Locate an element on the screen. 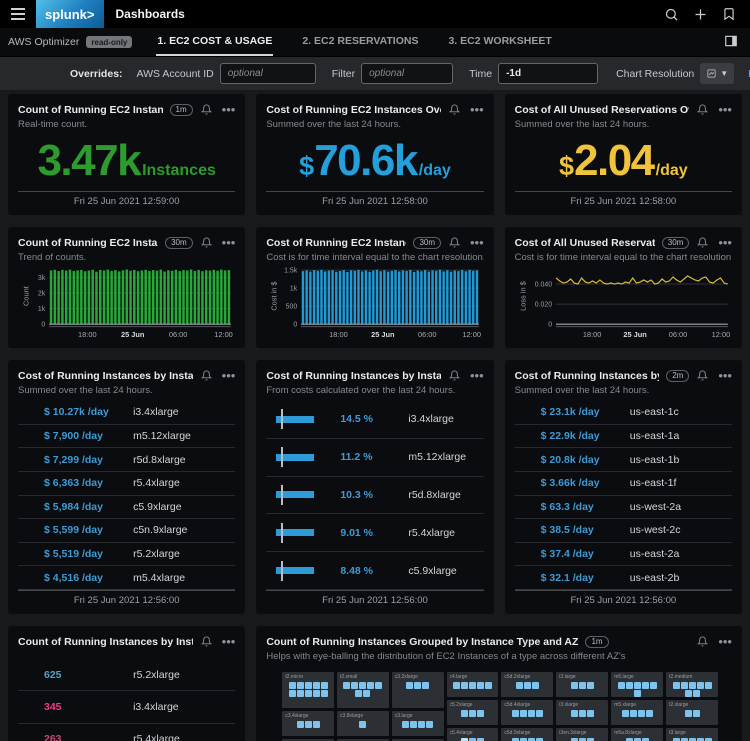 The width and height of the screenshot is (750, 741). treemap-cell: m5.xlarge is located at coordinates (637, 712).